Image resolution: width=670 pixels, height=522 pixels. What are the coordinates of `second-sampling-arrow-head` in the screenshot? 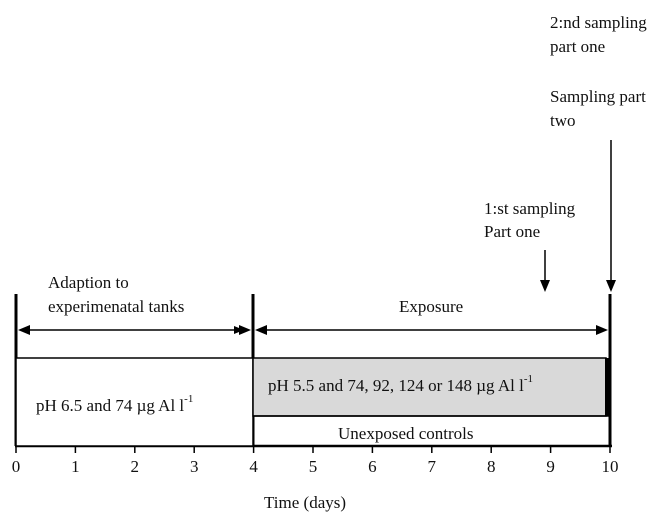 It's located at (611, 286).